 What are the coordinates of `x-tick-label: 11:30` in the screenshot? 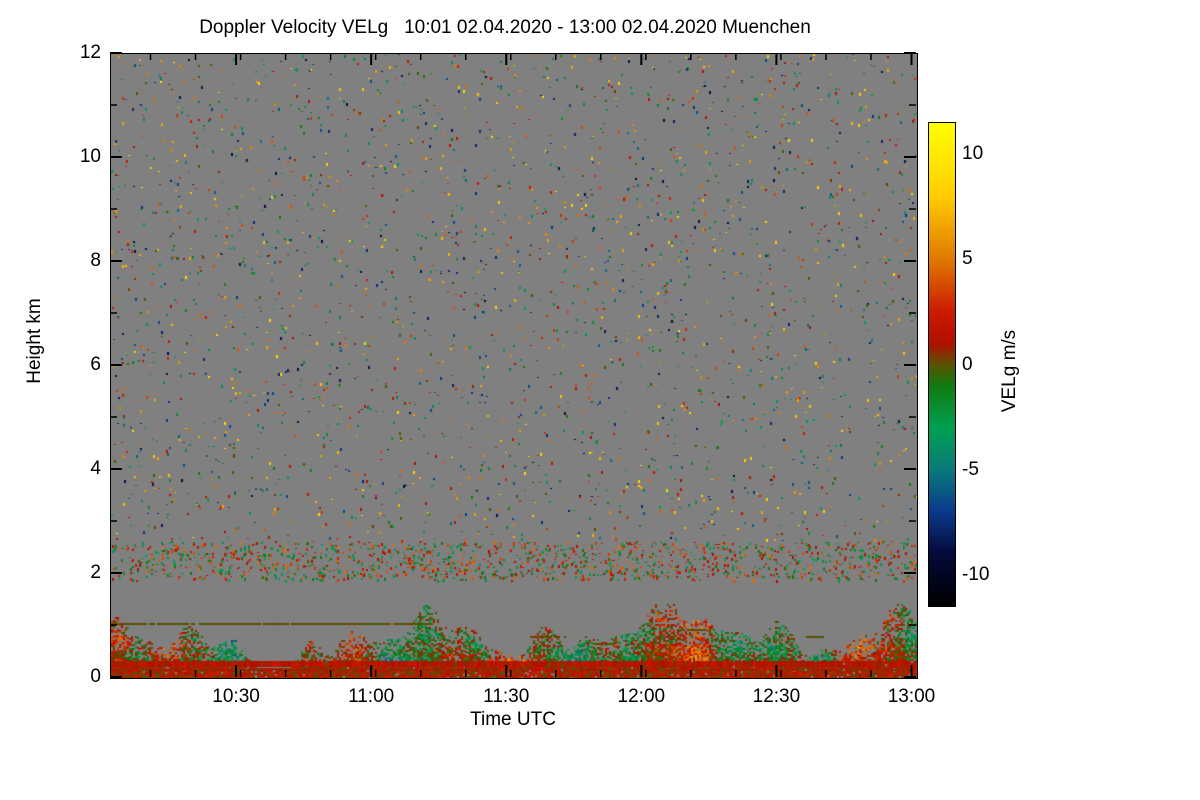 It's located at (506, 696).